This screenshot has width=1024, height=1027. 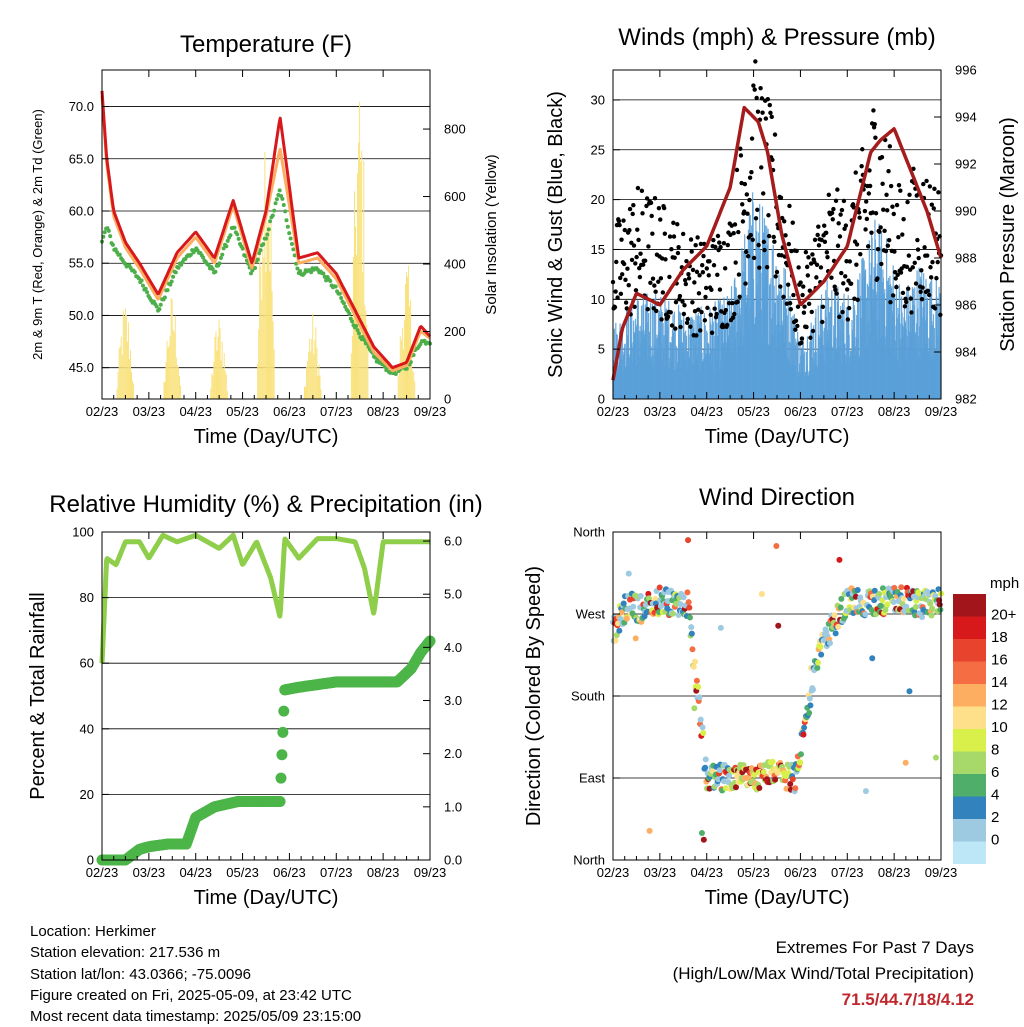 What do you see at coordinates (591, 614) in the screenshot?
I see `y-tick-label: West` at bounding box center [591, 614].